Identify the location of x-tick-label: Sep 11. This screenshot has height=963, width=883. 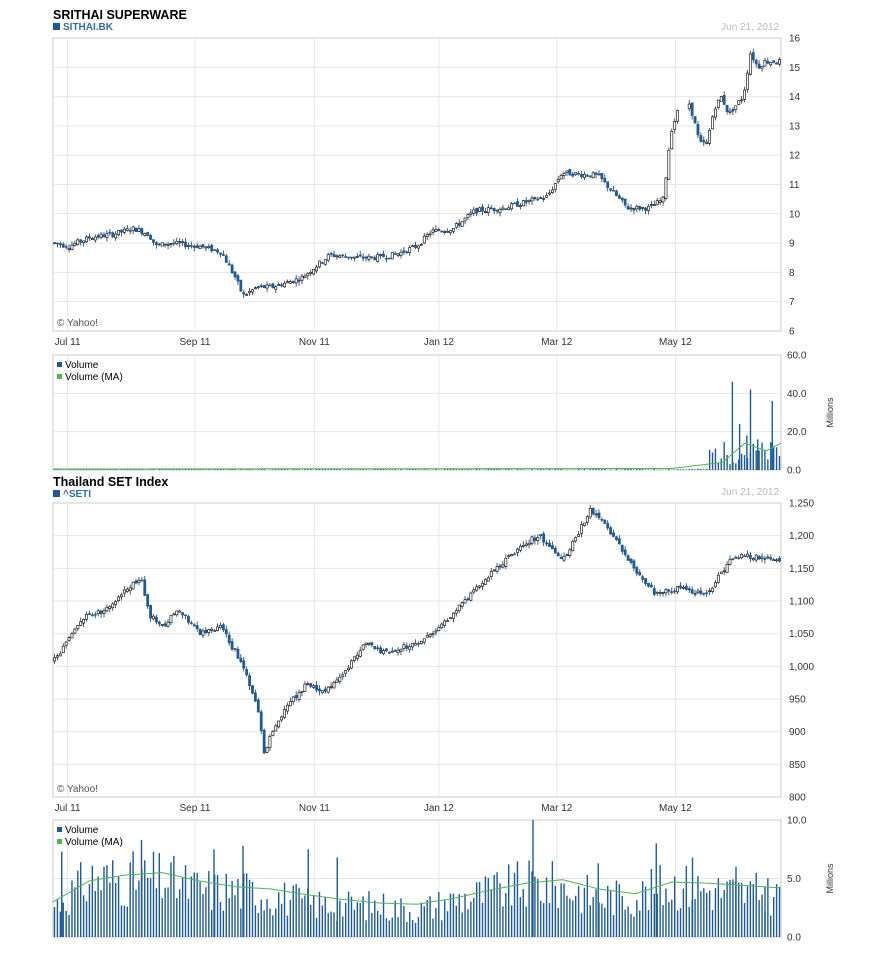
(194, 808).